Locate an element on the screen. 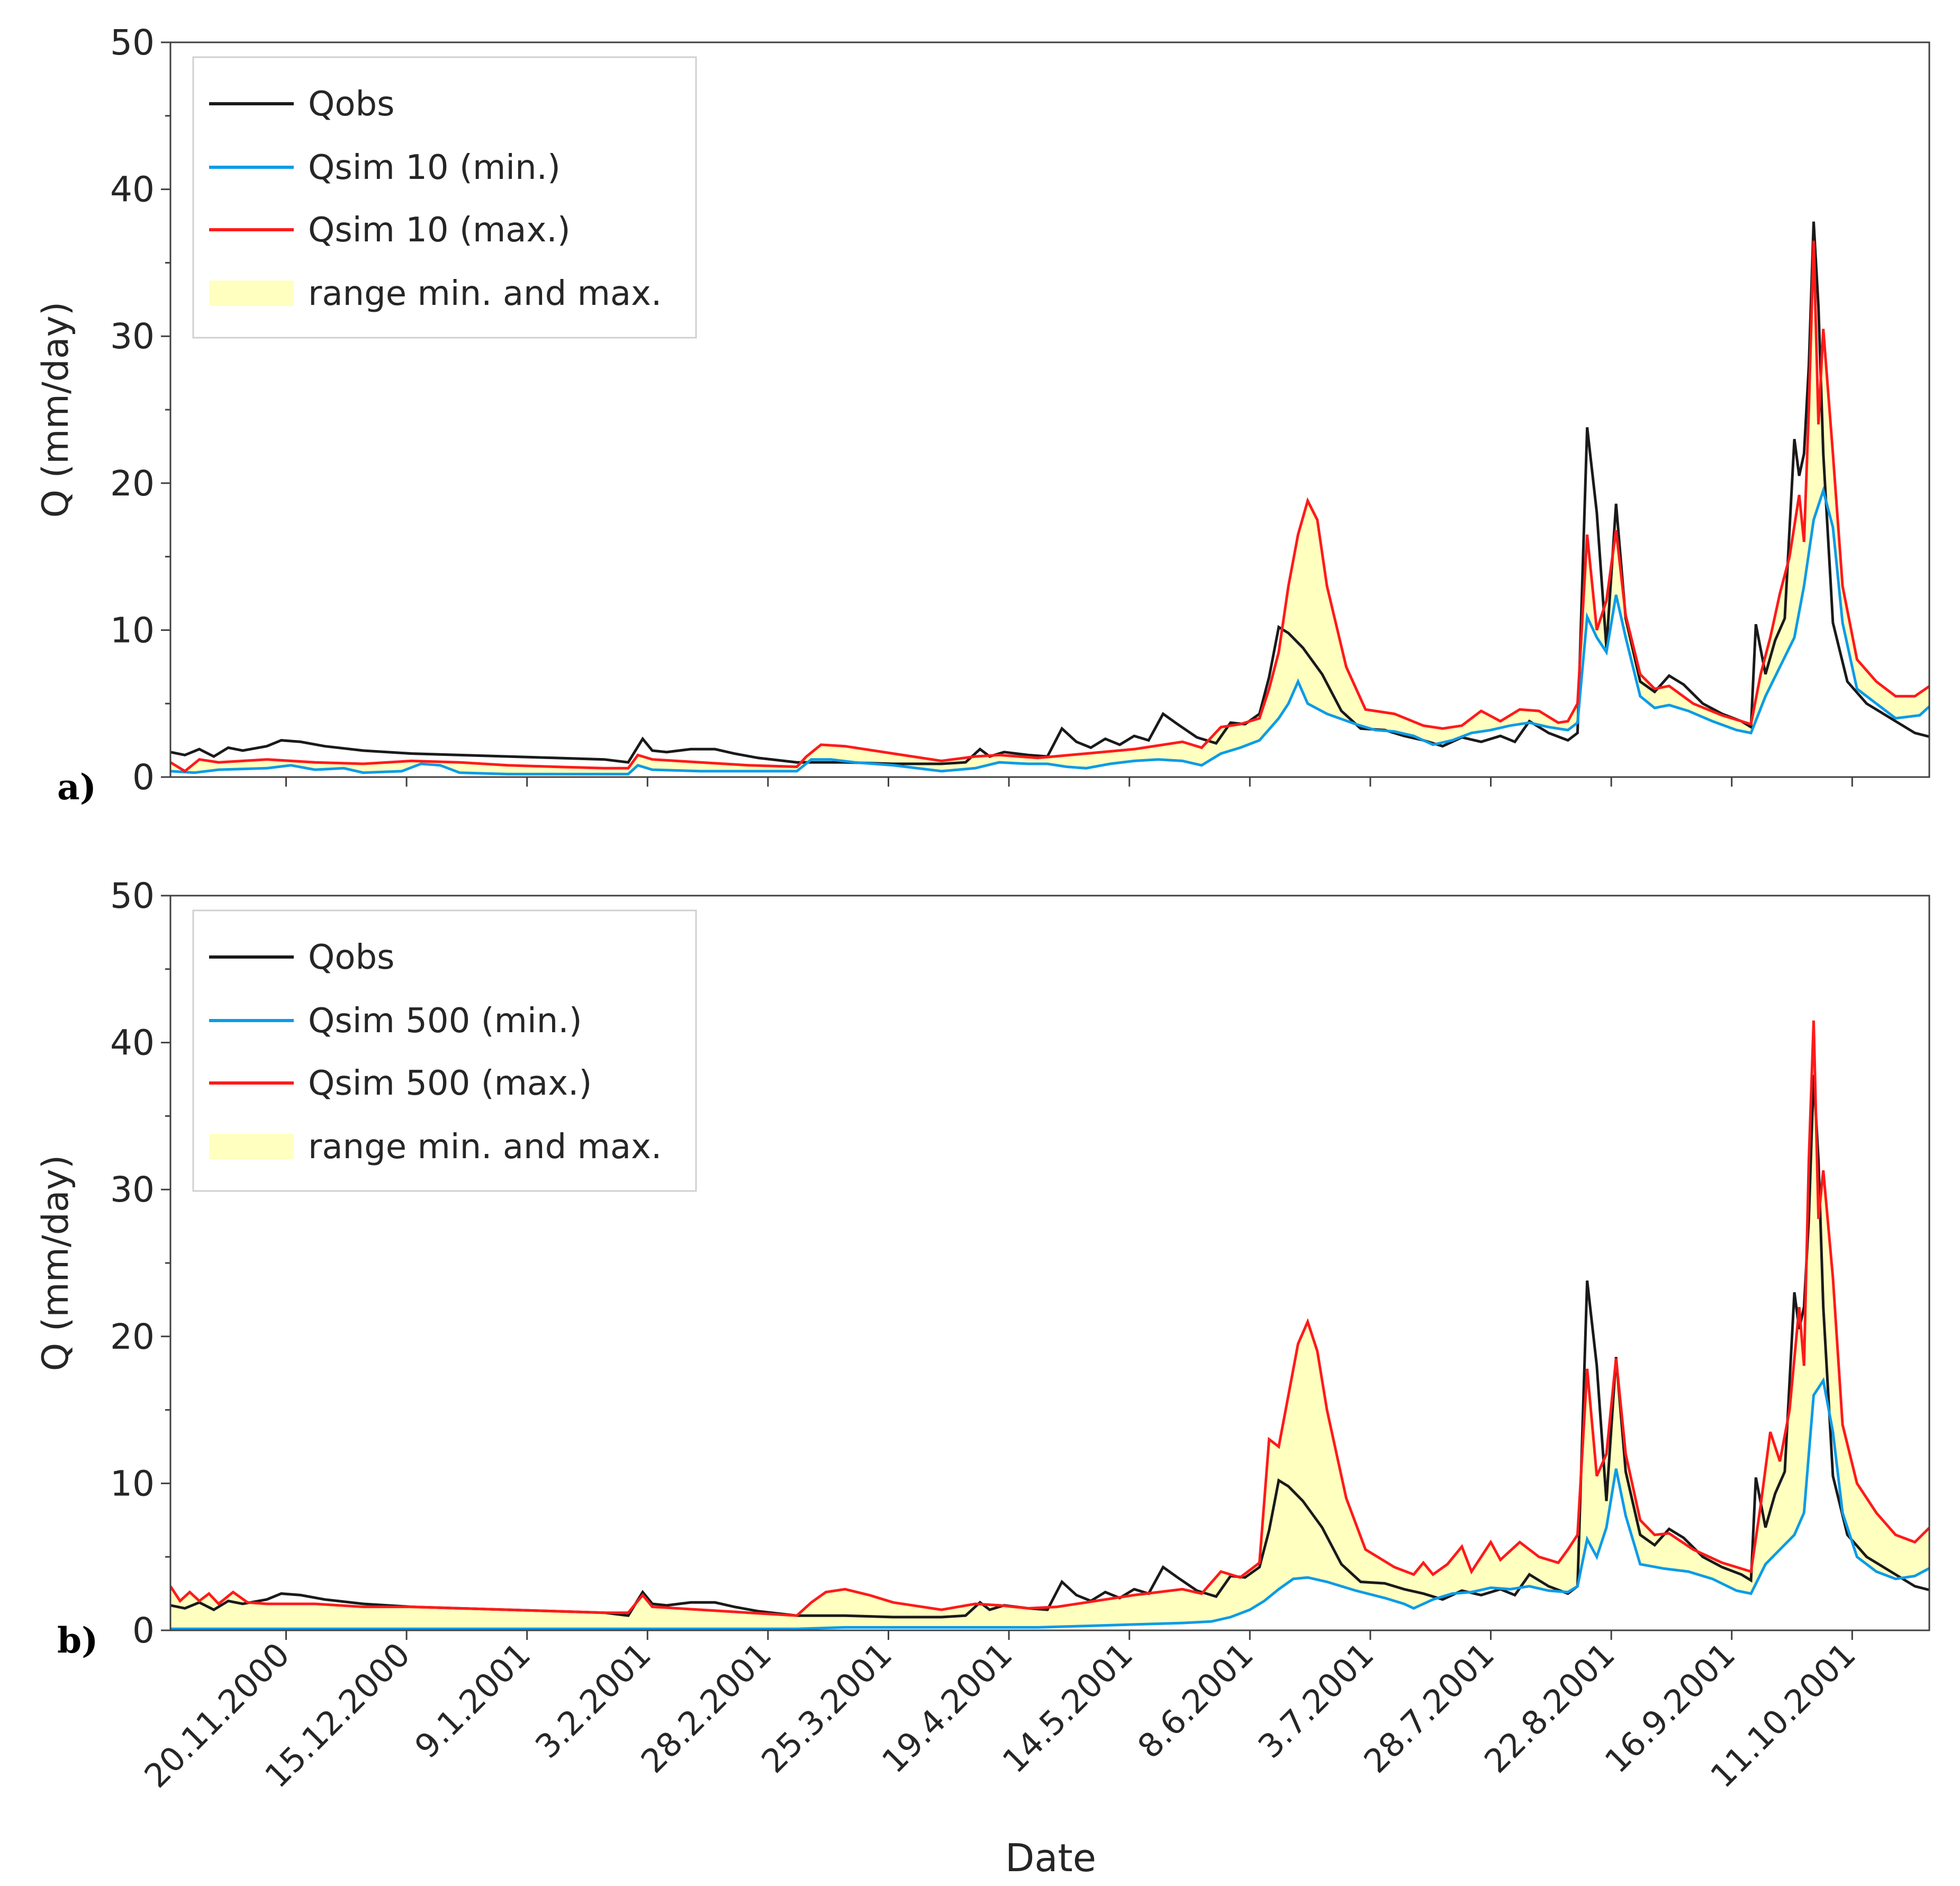 The height and width of the screenshot is (1886, 1960). x-ticks-a is located at coordinates (1069, 782).